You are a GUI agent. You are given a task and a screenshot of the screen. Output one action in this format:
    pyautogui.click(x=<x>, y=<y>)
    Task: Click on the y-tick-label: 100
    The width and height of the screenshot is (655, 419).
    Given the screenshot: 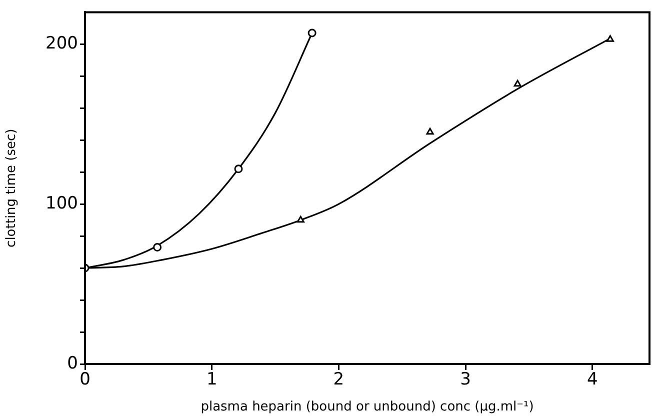 What is the action you would take?
    pyautogui.click(x=62, y=204)
    